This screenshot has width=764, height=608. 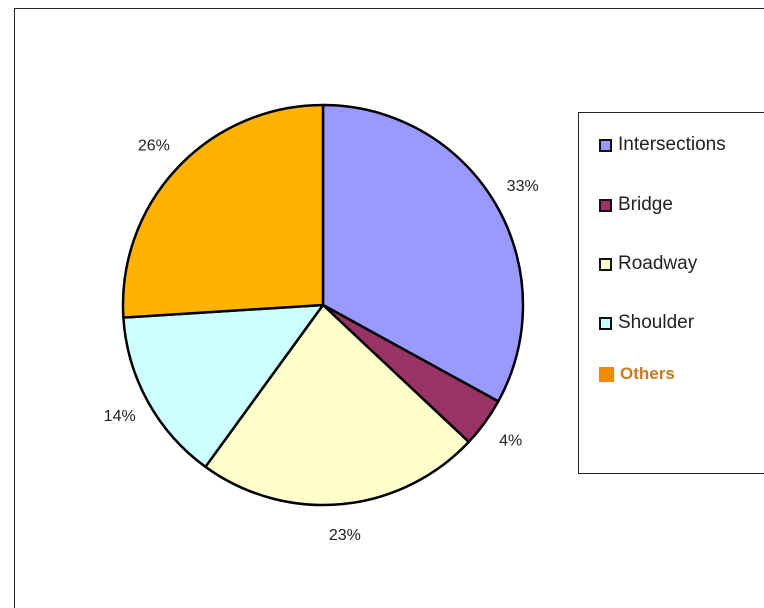 What do you see at coordinates (337, 405) in the screenshot?
I see `pie-slice-roadway` at bounding box center [337, 405].